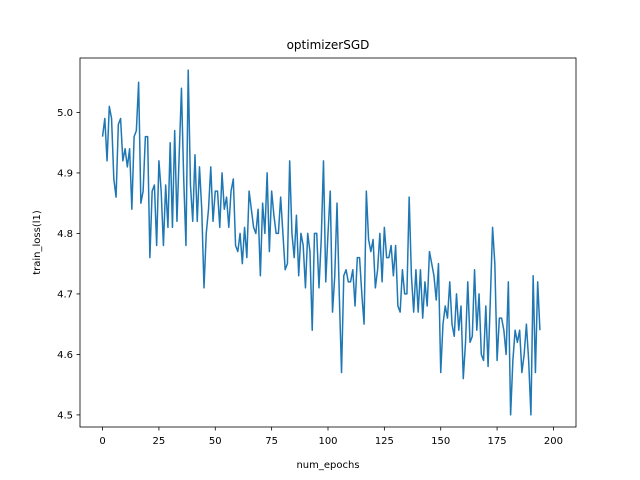  I want to click on y-tick-label: 5.0, so click(65, 113).